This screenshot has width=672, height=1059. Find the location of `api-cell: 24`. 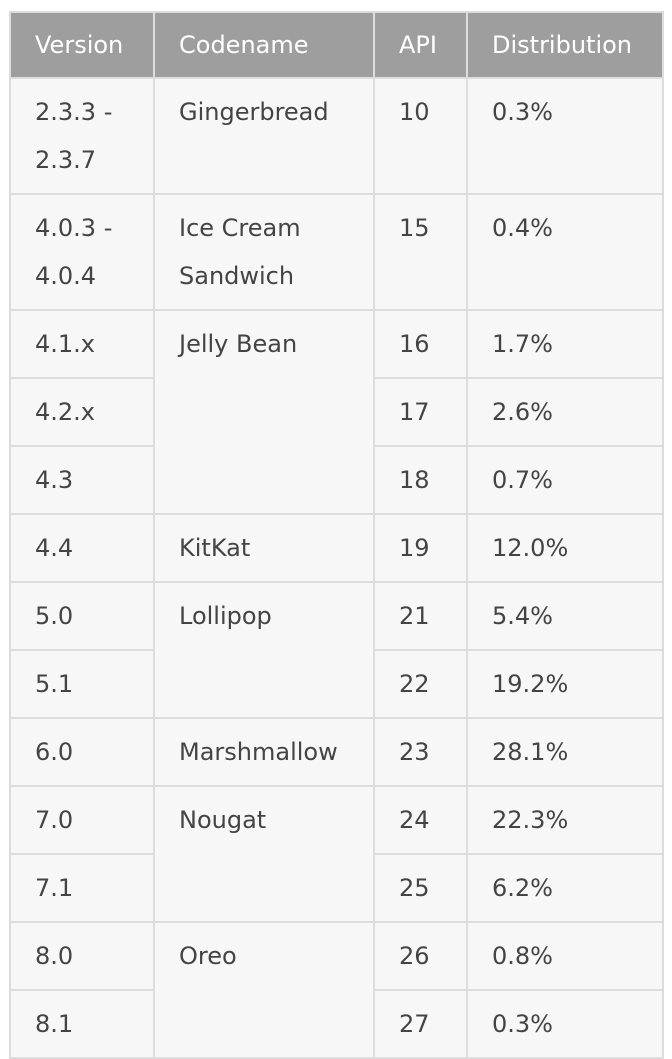

api-cell: 24 is located at coordinates (420, 820).